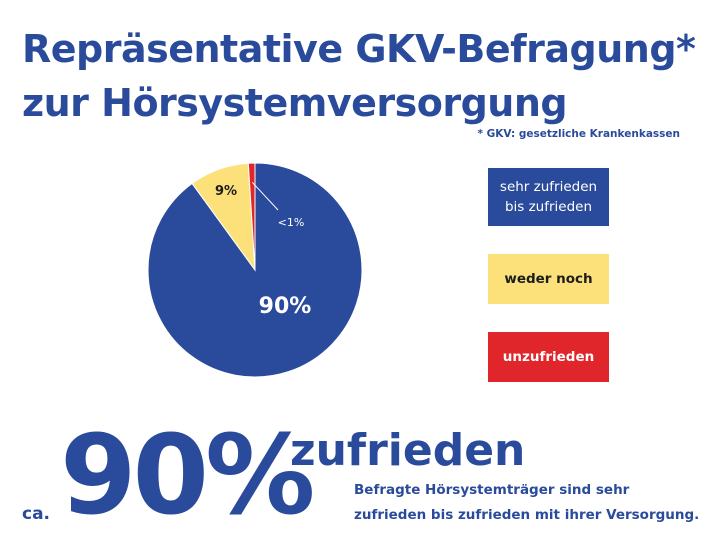 The width and height of the screenshot is (710, 555). I want to click on pie-label-satisfied: 90%, so click(285, 306).